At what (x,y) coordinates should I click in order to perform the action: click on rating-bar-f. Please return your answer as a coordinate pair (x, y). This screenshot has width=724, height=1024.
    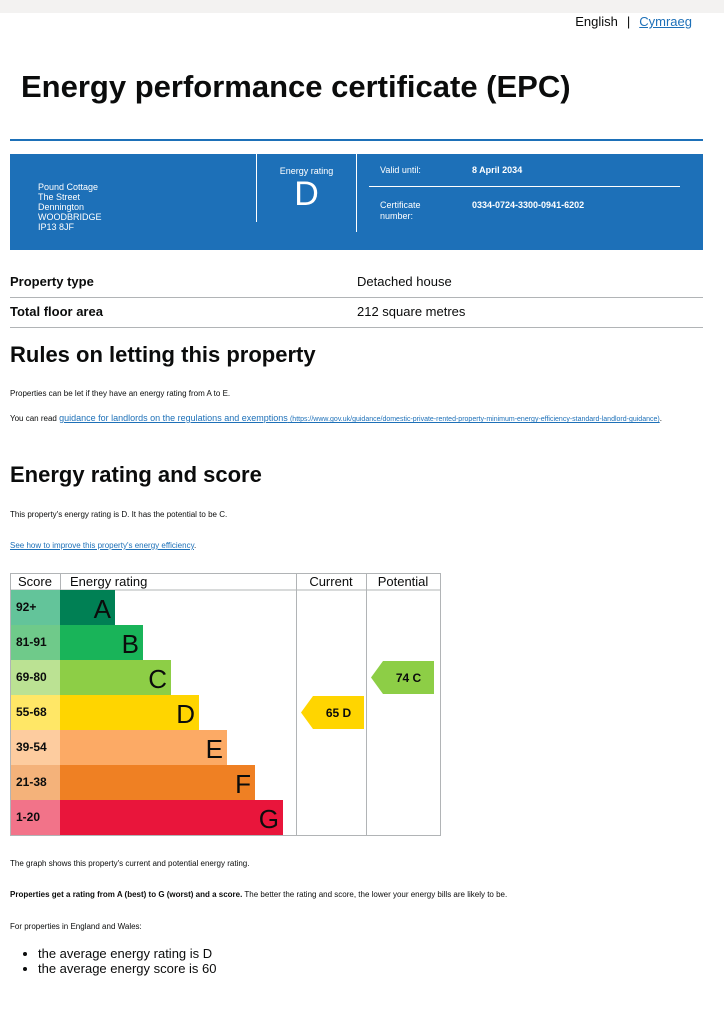
    Looking at the image, I should click on (157, 782).